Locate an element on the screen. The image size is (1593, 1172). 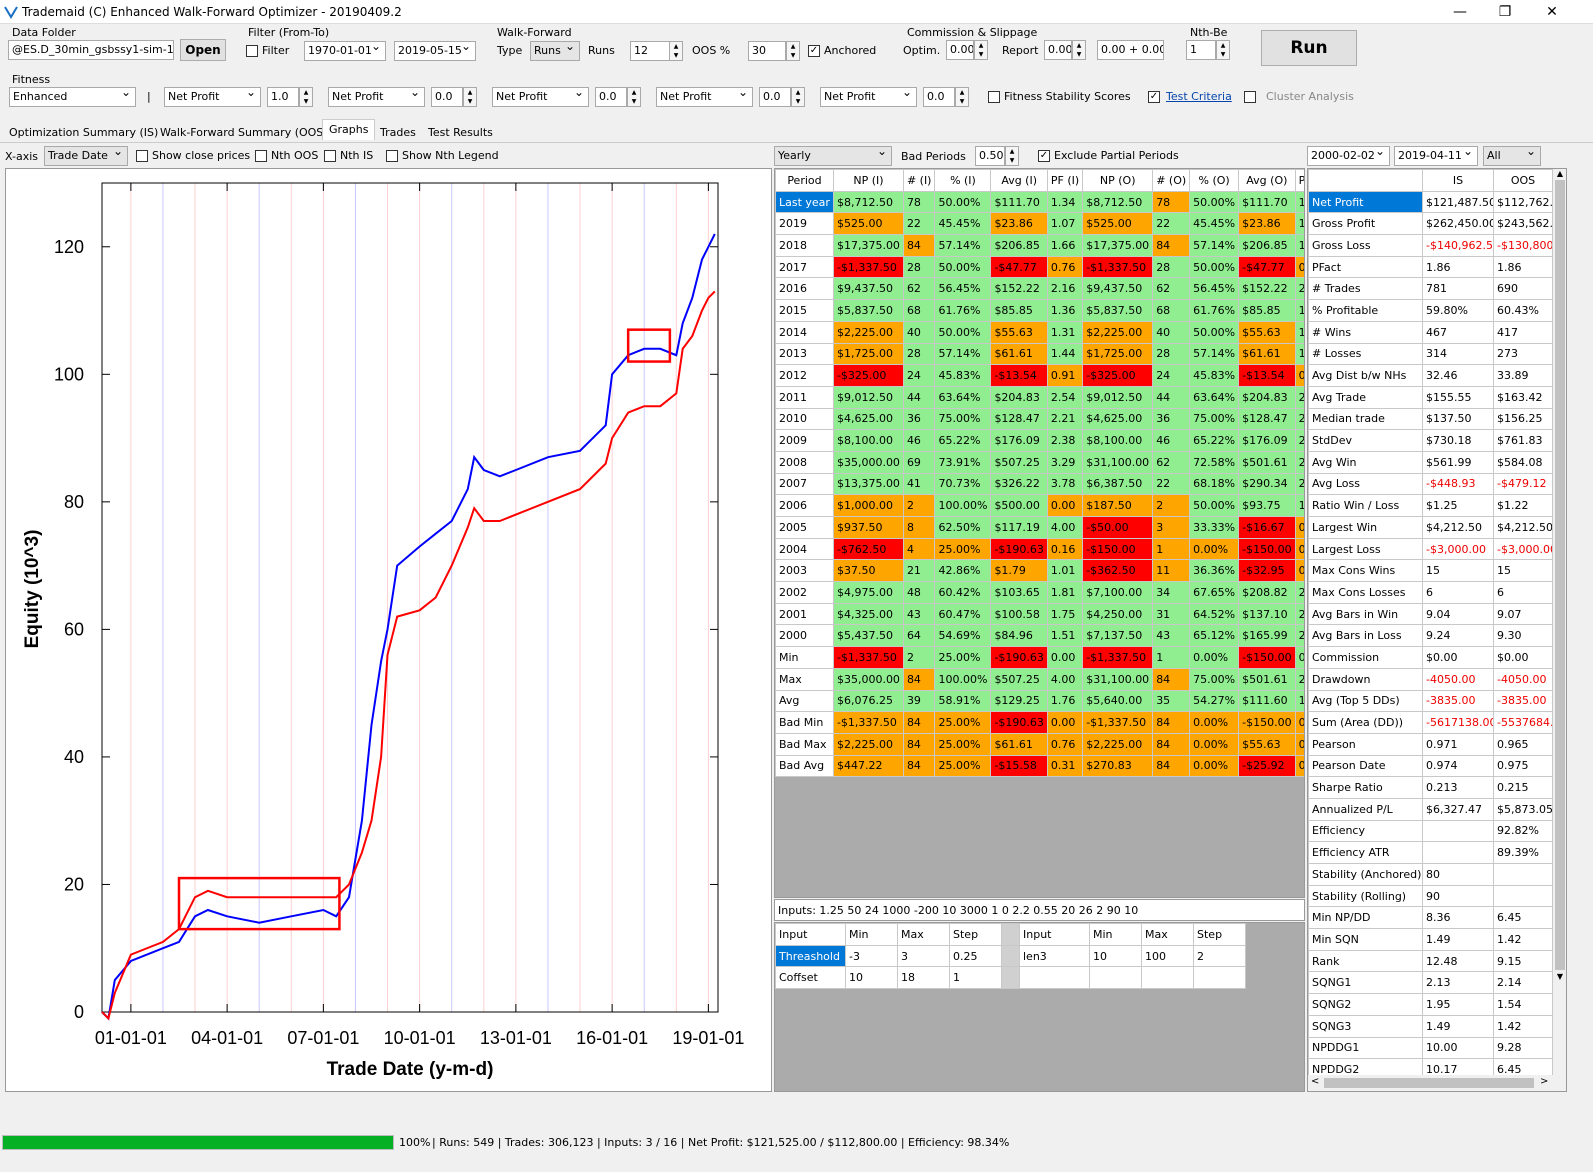
period-col-header: NP (O) is located at coordinates (1118, 180).